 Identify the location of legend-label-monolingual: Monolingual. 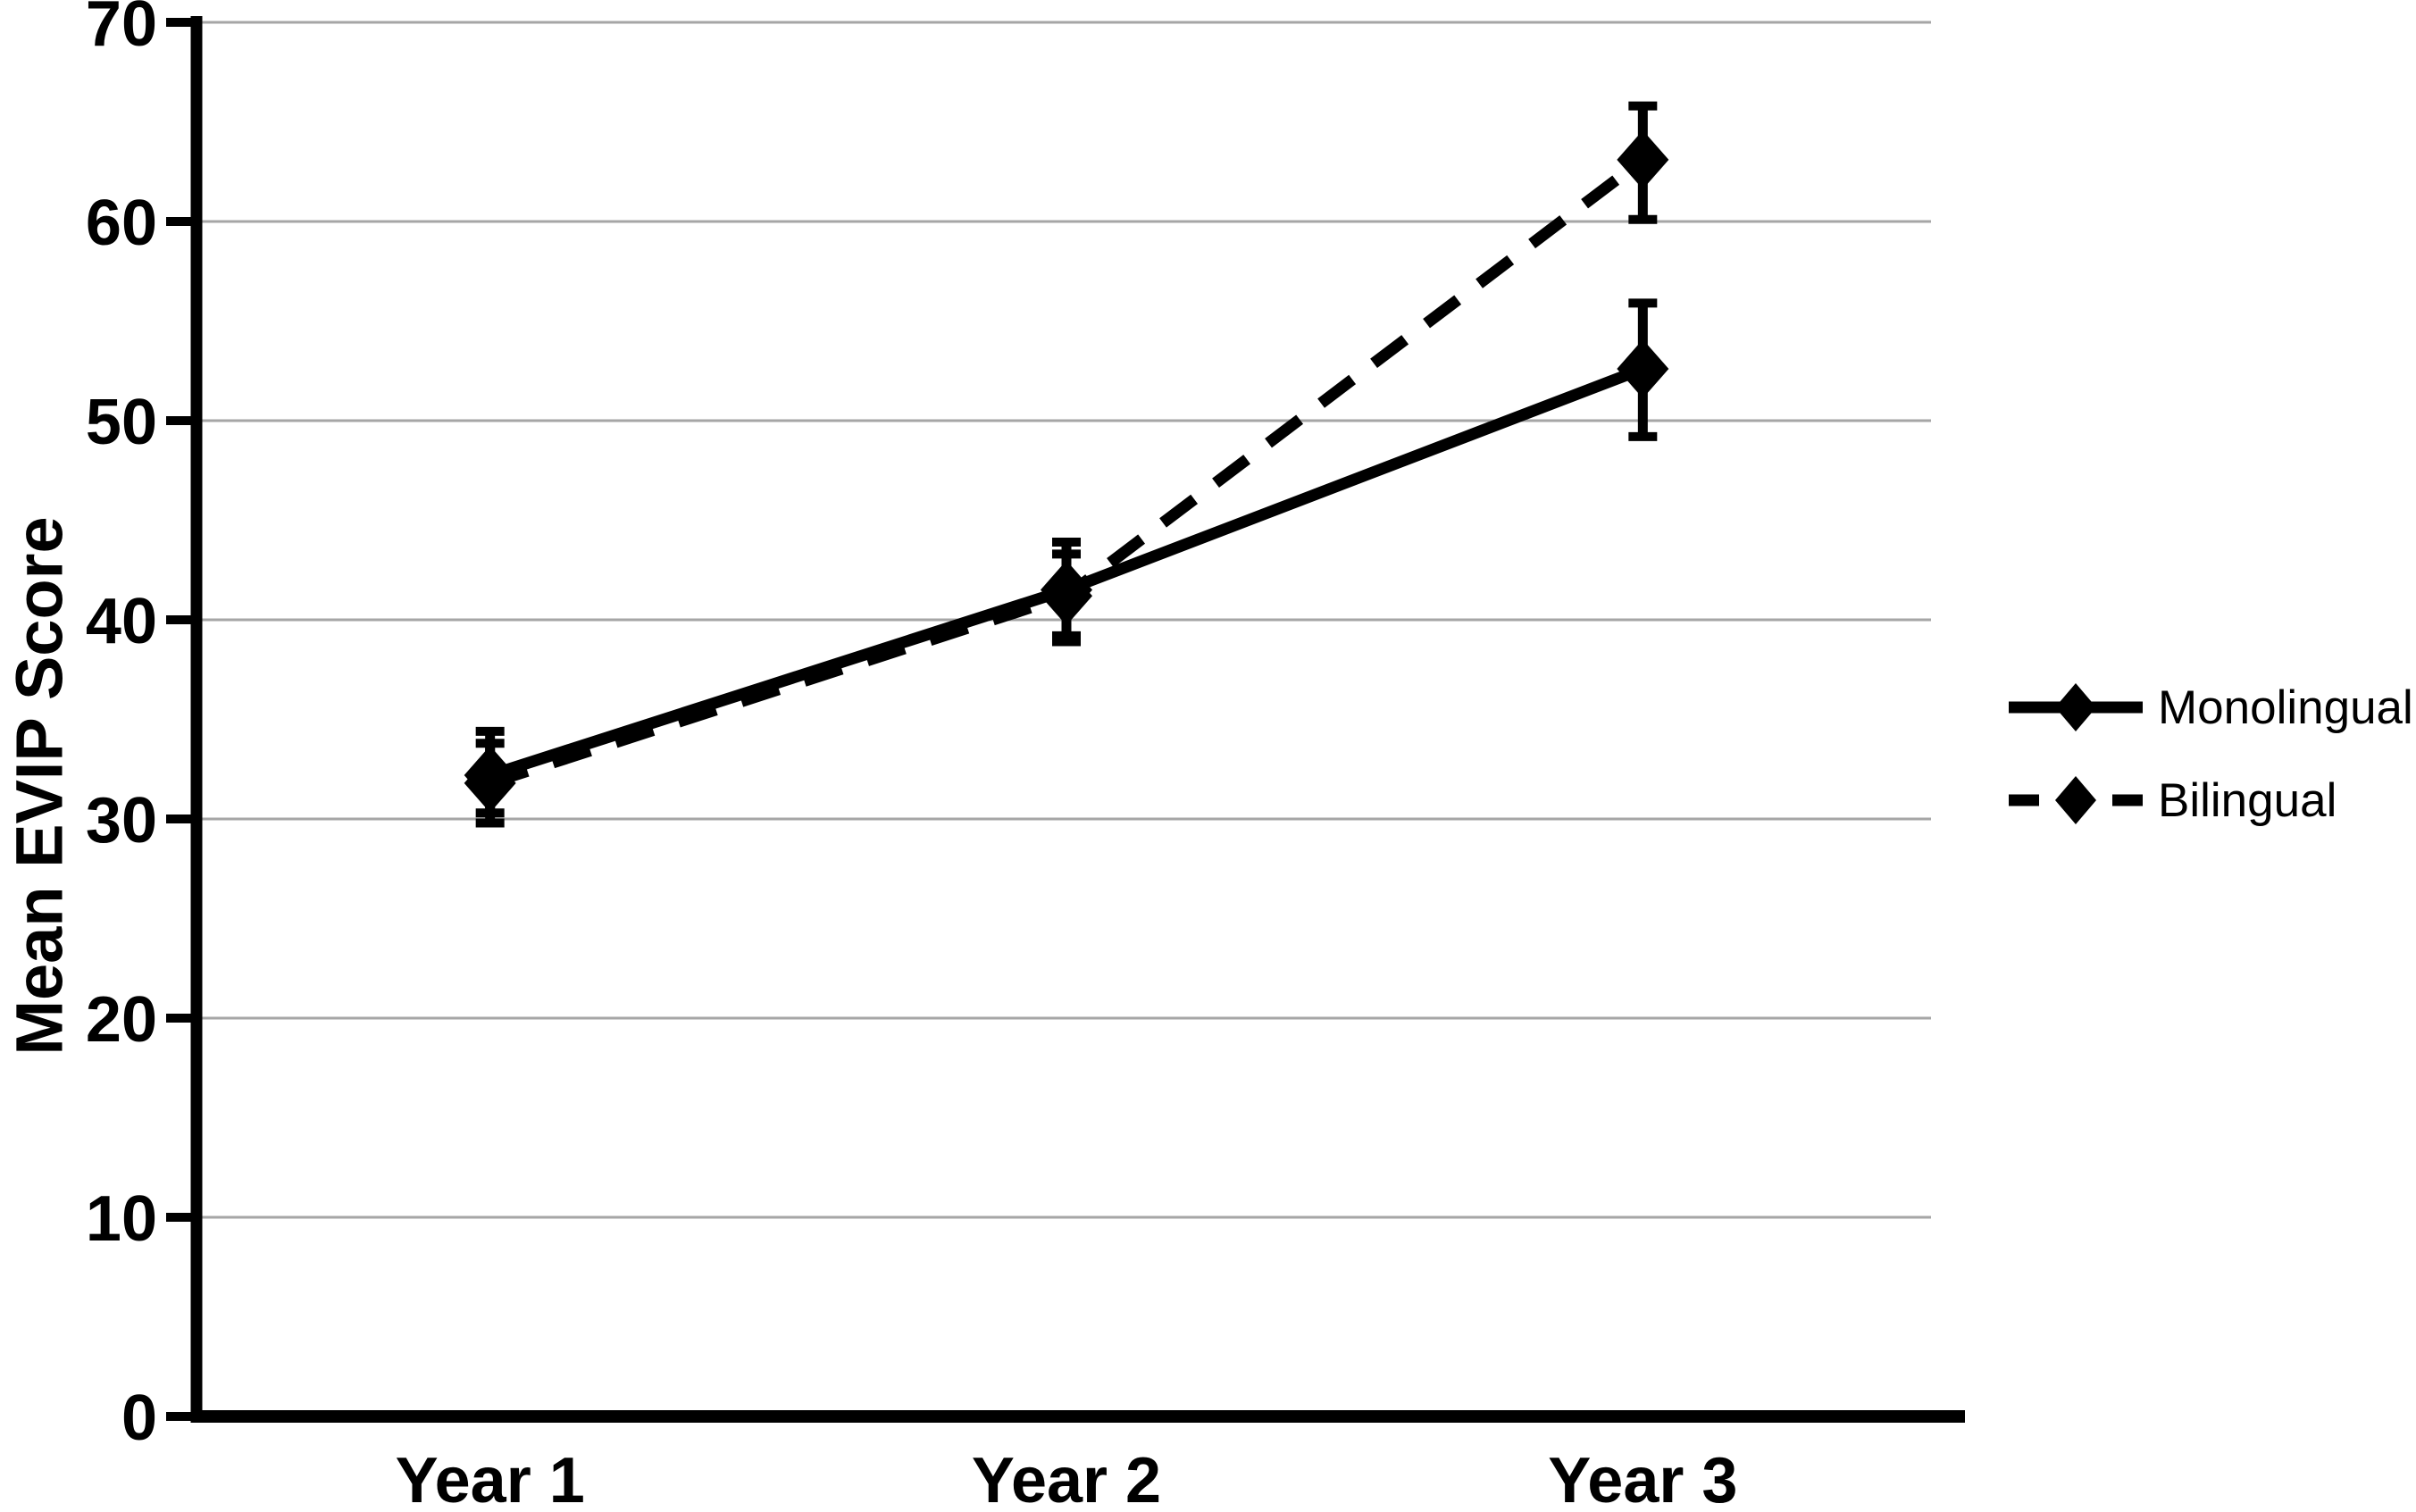
(2285, 707).